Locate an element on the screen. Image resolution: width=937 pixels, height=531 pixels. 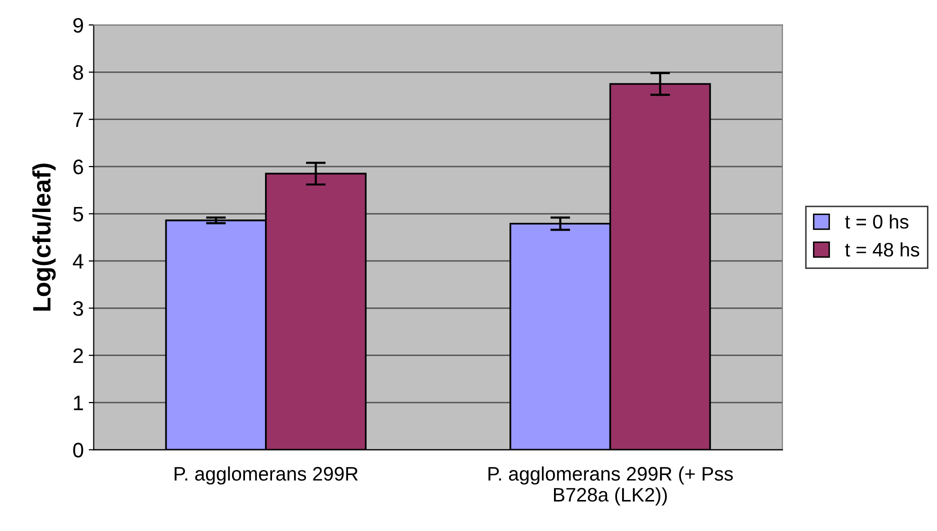
y-tick-label: 8 is located at coordinates (78, 72).